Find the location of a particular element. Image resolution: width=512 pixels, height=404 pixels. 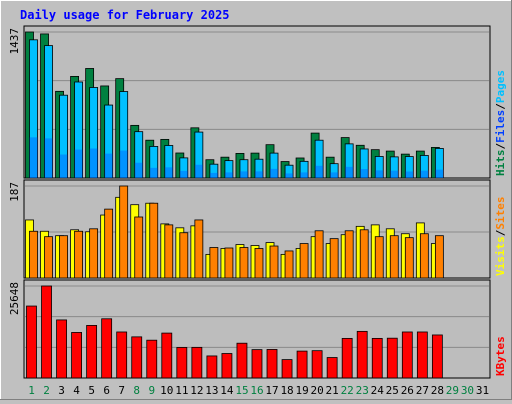

x-tick-label: 14 is located at coordinates (227, 390).